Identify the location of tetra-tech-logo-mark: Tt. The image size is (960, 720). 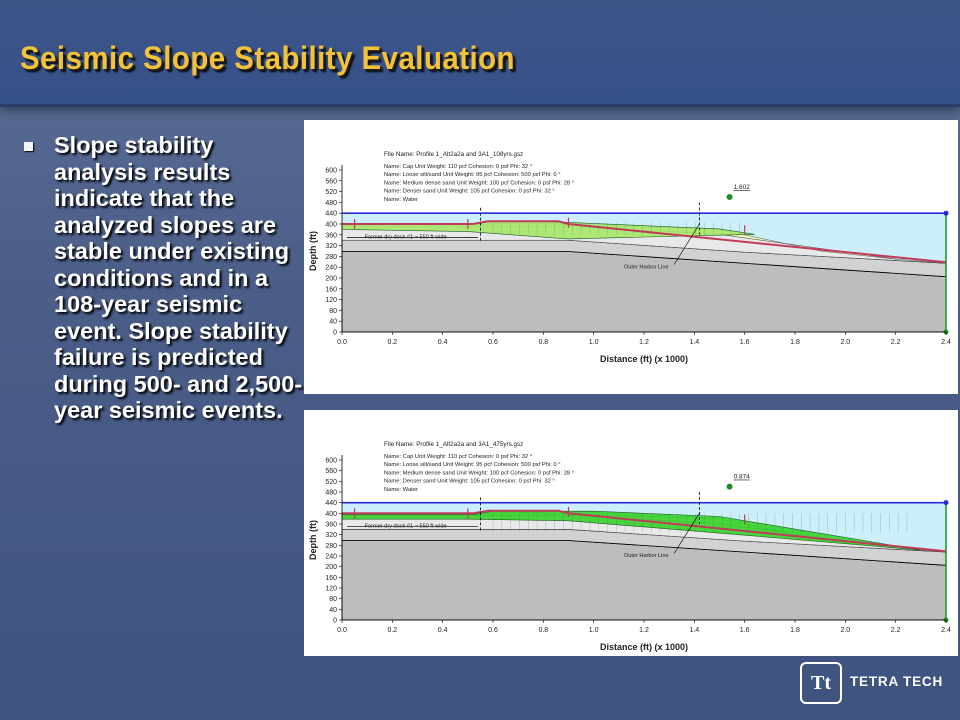
(821, 683).